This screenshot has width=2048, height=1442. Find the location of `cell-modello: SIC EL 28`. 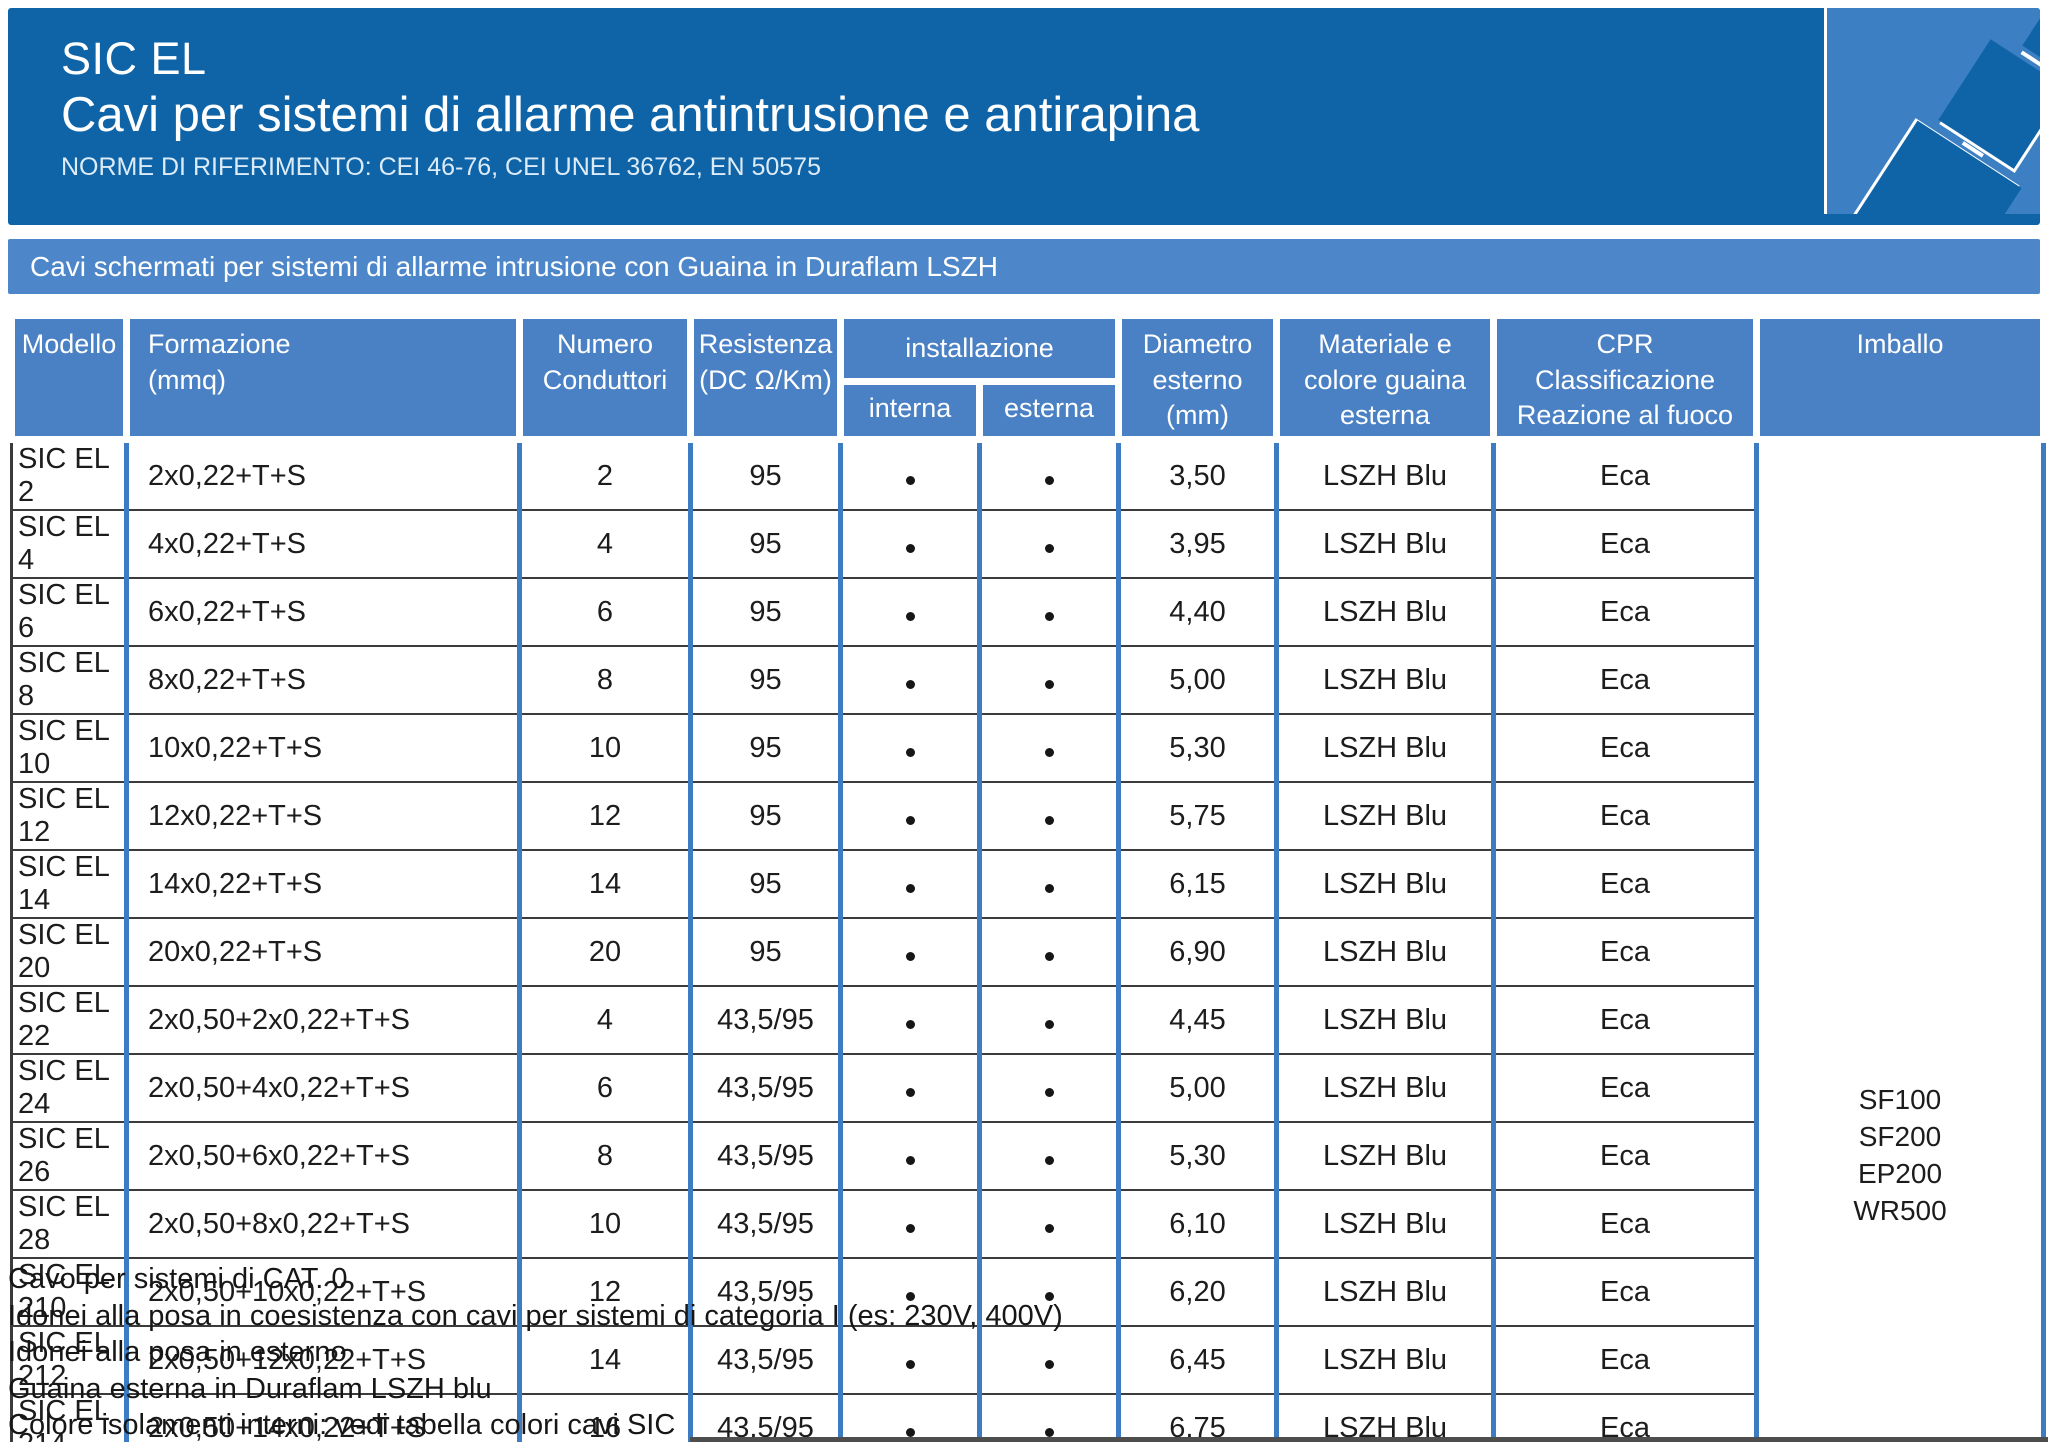

cell-modello: SIC EL 28 is located at coordinates (69, 1224).